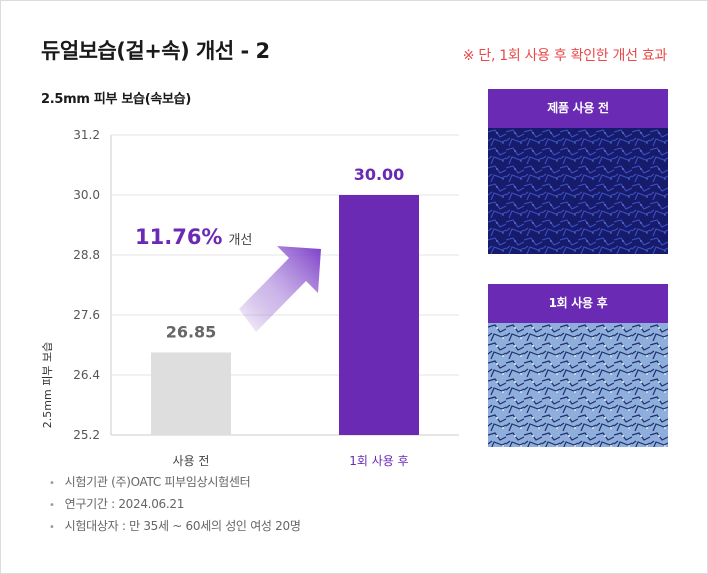  Describe the element at coordinates (191, 332) in the screenshot. I see `bar-value-label: 26.85` at that location.